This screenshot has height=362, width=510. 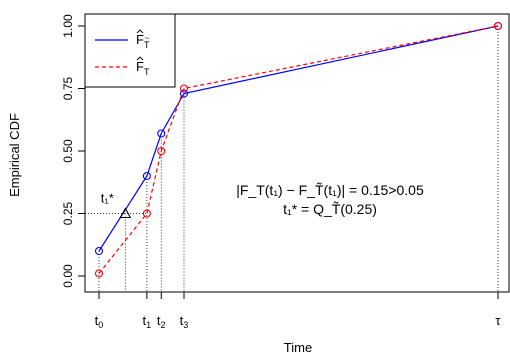 I want to click on x-axis-label: Time, so click(x=298, y=347).